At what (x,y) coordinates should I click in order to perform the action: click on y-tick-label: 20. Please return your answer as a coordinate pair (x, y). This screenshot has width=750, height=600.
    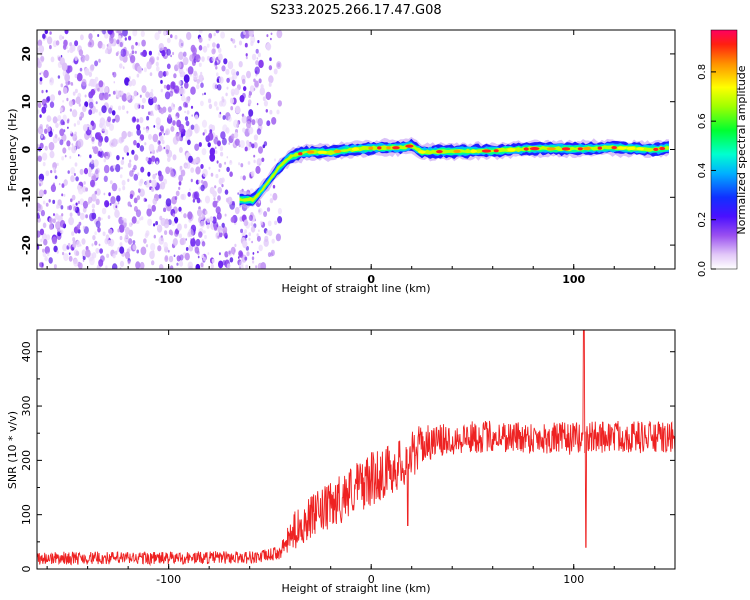
    Looking at the image, I should click on (26, 54).